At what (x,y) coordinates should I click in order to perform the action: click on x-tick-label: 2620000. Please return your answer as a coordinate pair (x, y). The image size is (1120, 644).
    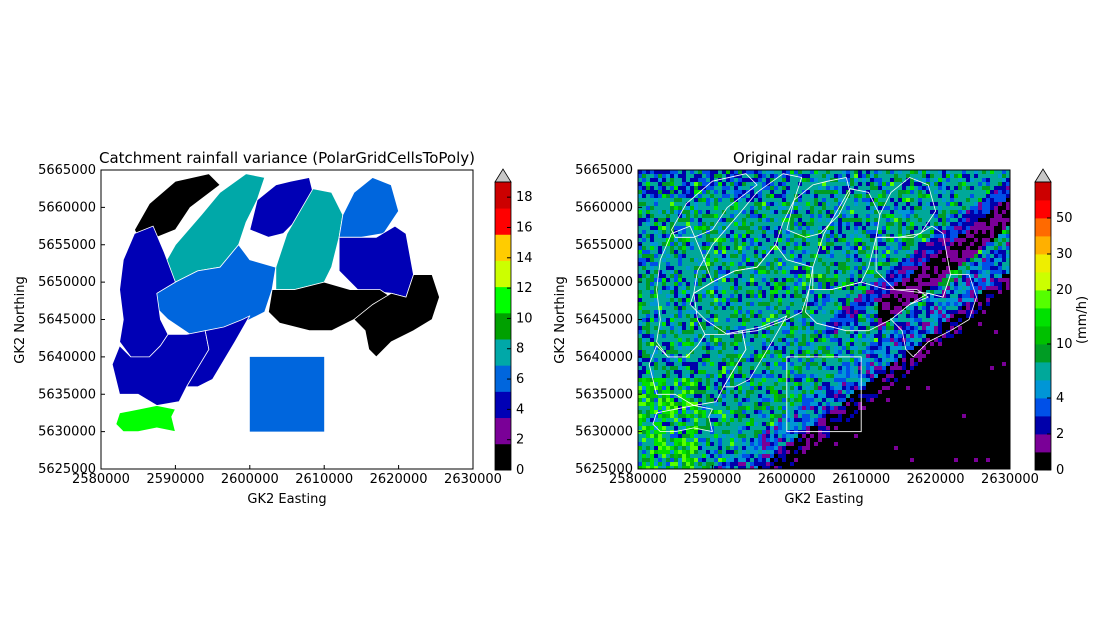
    Looking at the image, I should click on (399, 479).